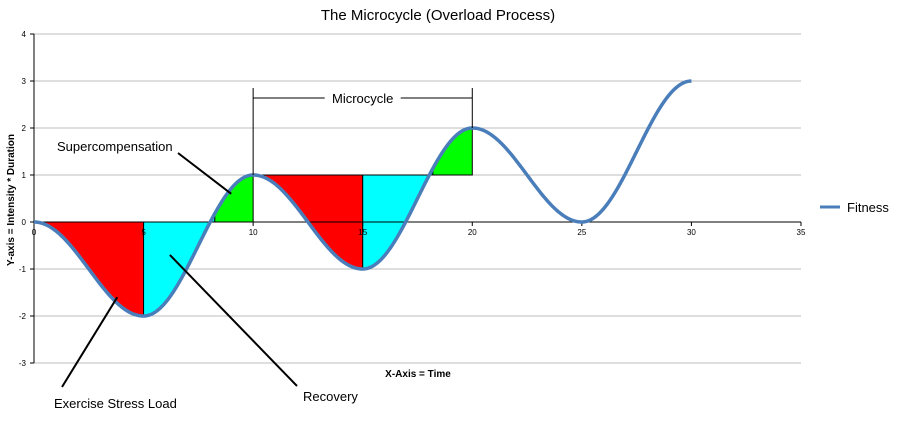 This screenshot has width=900, height=438. I want to click on y-tick-labels: -3 -2 -1 0 1 2 3 4, so click(23, 199).